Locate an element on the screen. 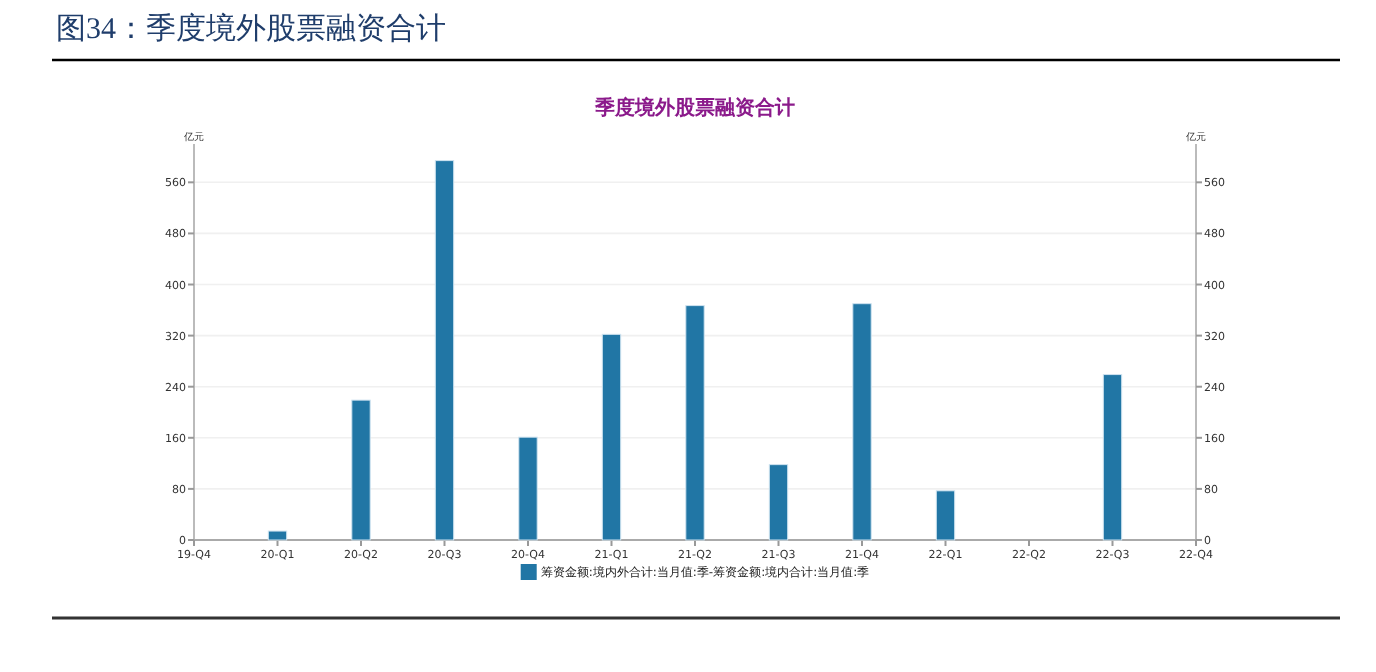 Image resolution: width=1376 pixels, height=672 pixels. title: 图34：季度境外股票融资合计 is located at coordinates (251, 30).